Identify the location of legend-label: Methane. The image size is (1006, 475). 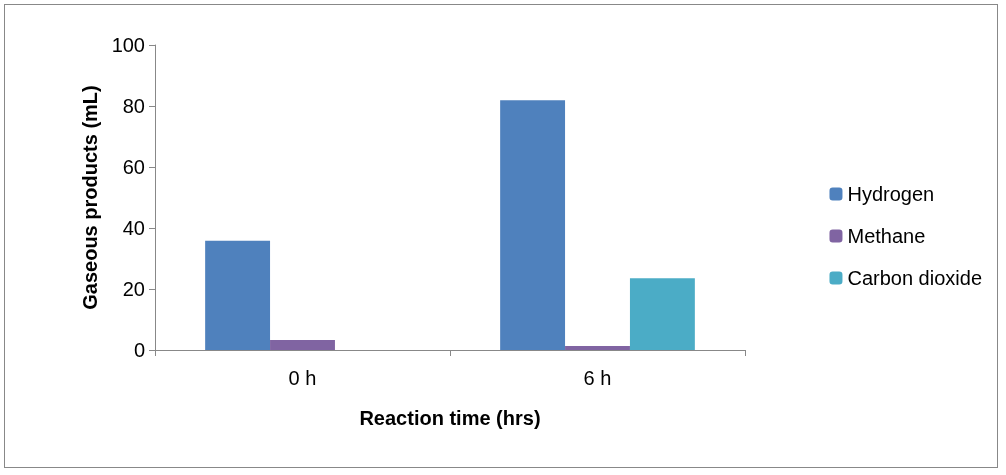
(886, 236).